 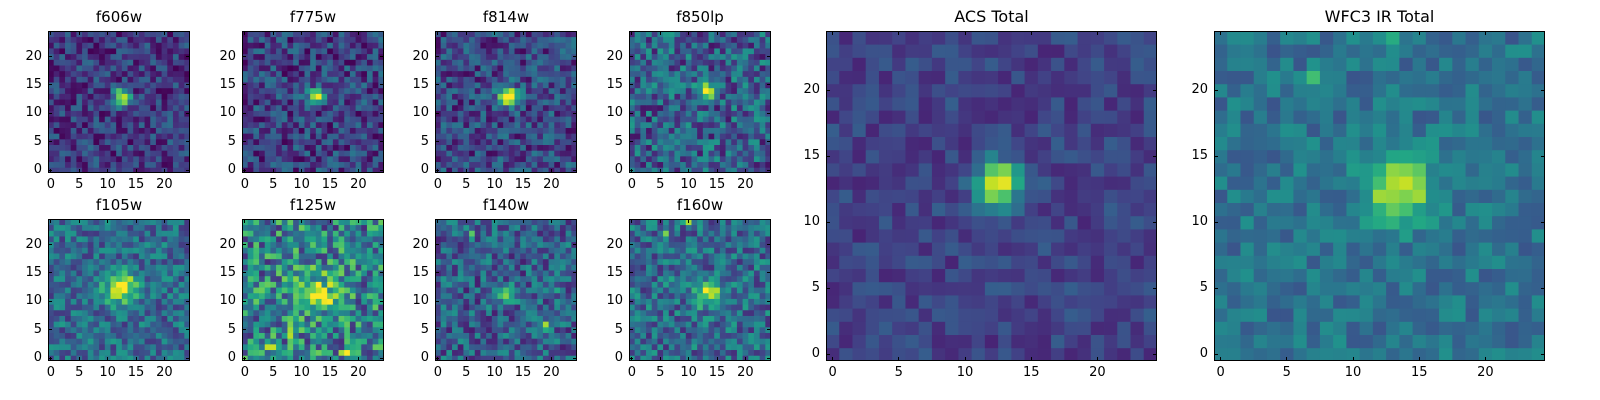 I want to click on f105w-xtick-label: 20, so click(x=164, y=372).